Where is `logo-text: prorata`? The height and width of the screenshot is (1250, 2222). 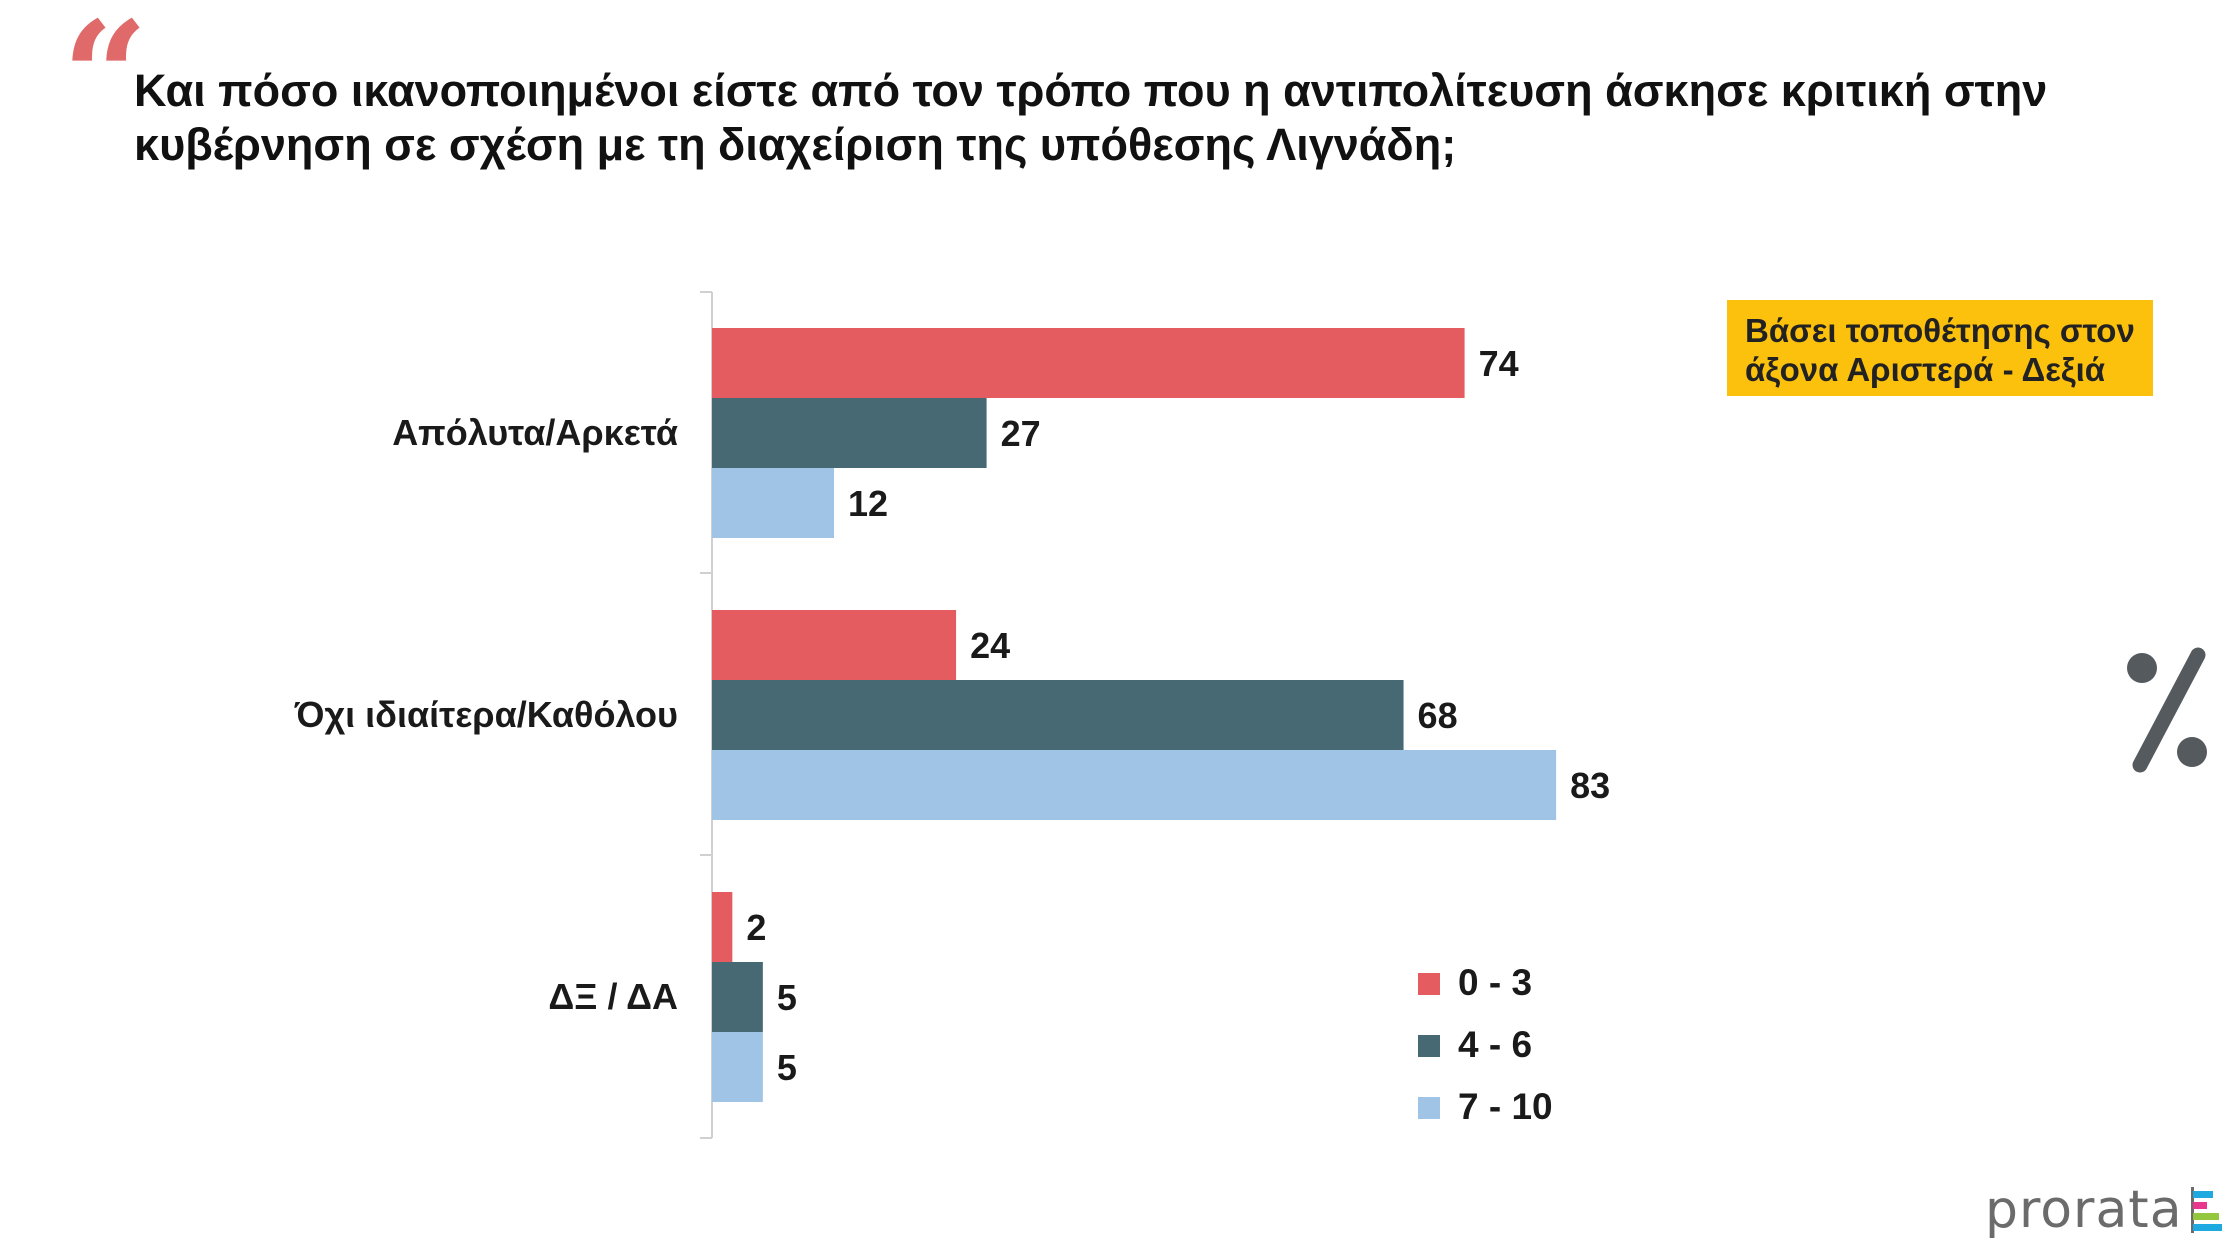
logo-text: prorata is located at coordinates (2084, 1210).